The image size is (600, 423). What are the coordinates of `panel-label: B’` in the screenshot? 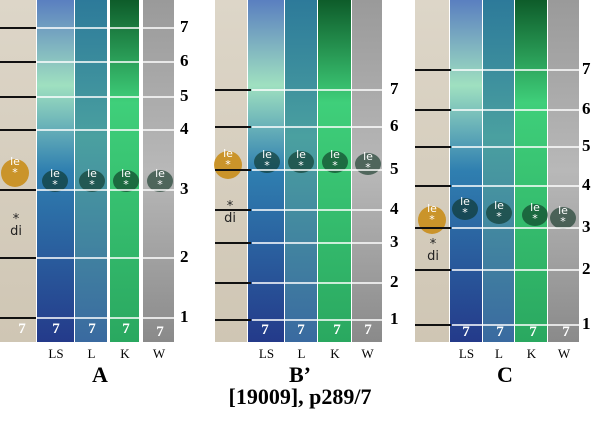 It's located at (300, 374).